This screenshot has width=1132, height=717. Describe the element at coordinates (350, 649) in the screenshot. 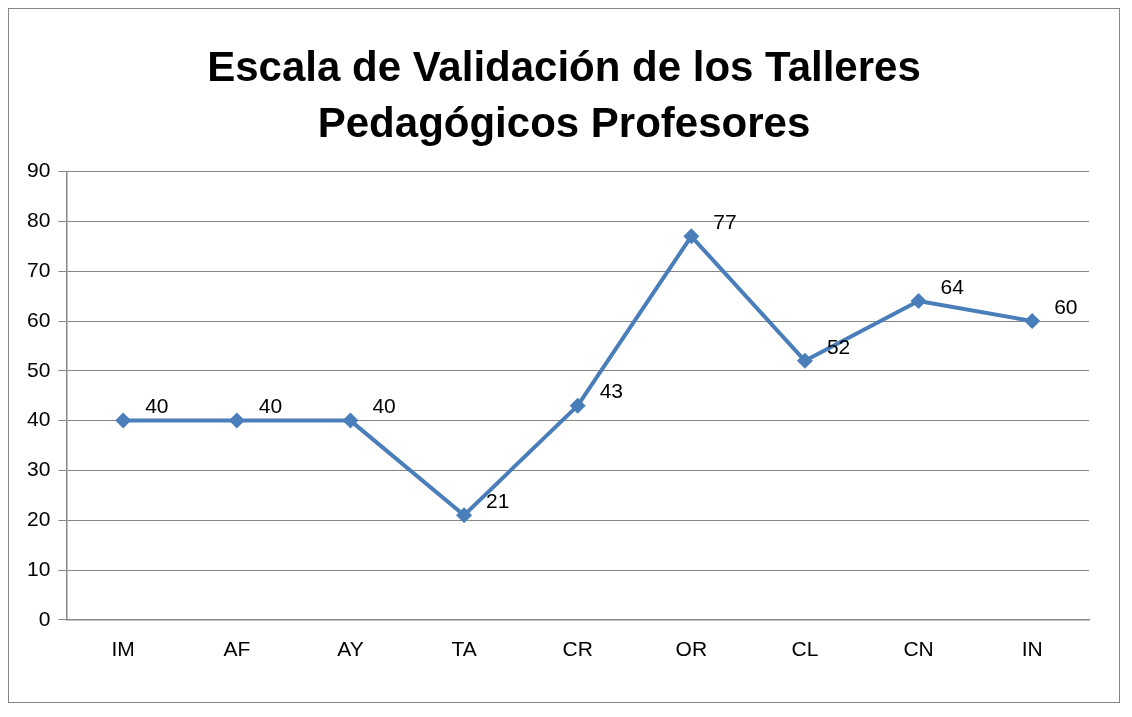

I see `x-tick-label: AY` at that location.